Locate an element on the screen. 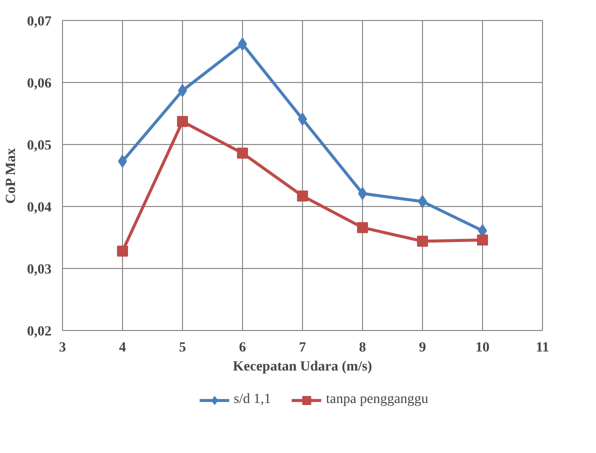 This screenshot has height=453, width=596. y-tick-label: 0,05 is located at coordinates (39, 146).